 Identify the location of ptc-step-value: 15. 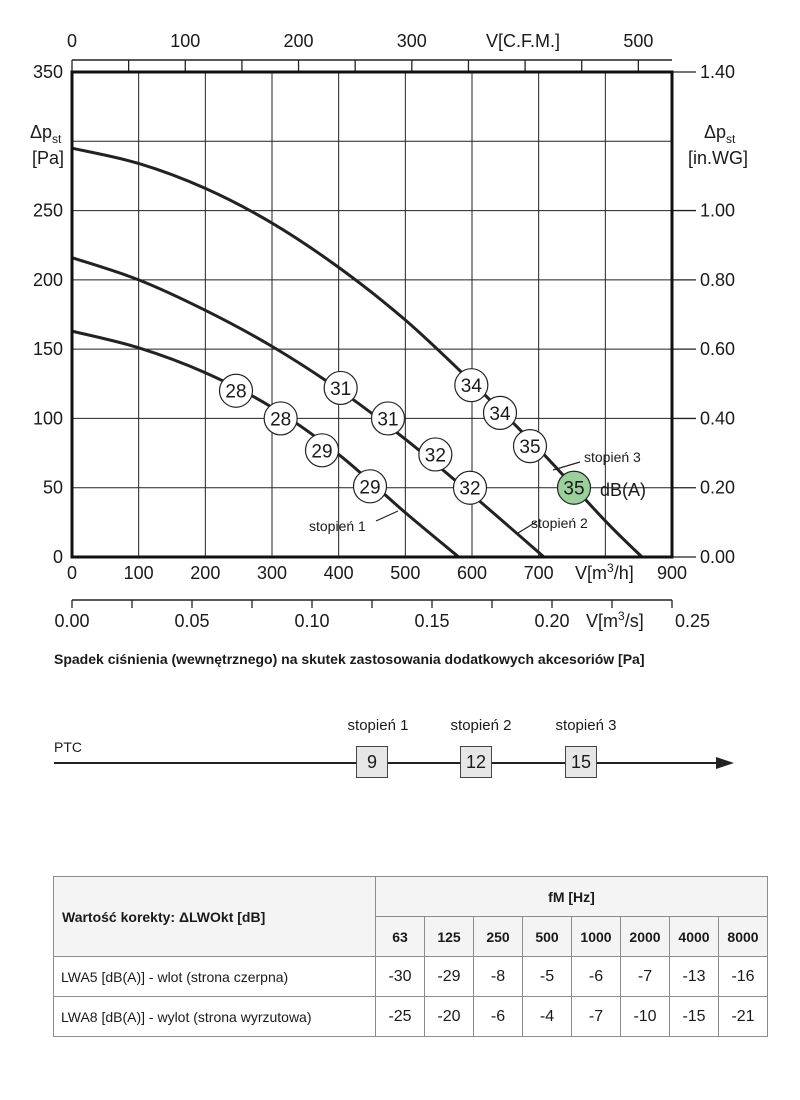
(581, 762).